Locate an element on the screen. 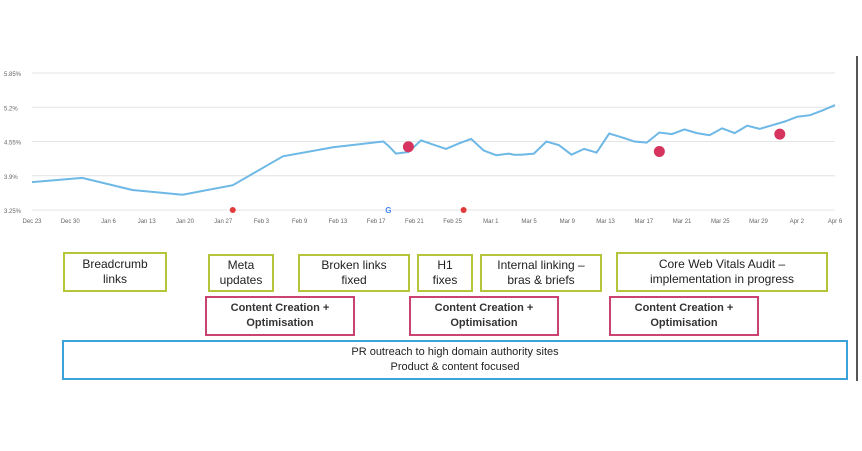  annotation-content-creation-1: Content Creation + Optimisation is located at coordinates (280, 316).